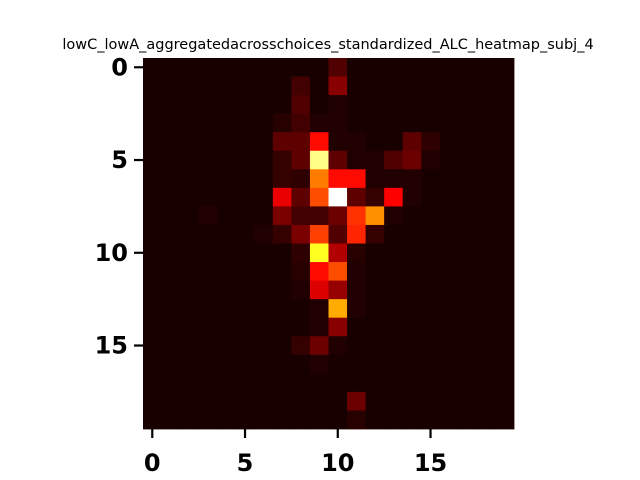  What do you see at coordinates (171, 327) in the screenshot?
I see `heatmap-cell-r14-c1` at bounding box center [171, 327].